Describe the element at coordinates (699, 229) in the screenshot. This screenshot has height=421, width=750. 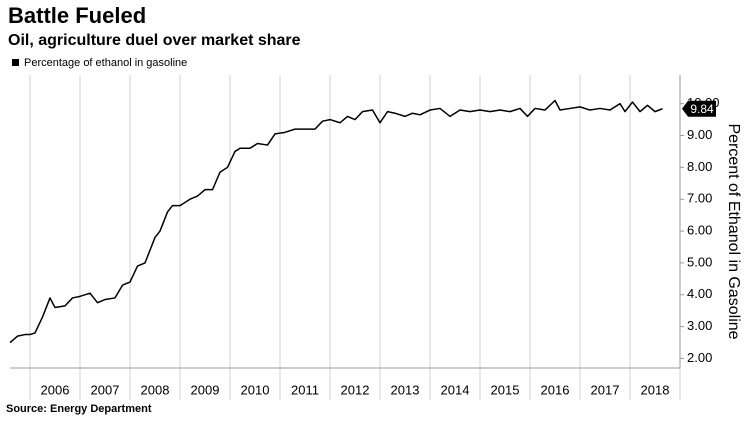
I see `y-tick-label: 6.00` at that location.